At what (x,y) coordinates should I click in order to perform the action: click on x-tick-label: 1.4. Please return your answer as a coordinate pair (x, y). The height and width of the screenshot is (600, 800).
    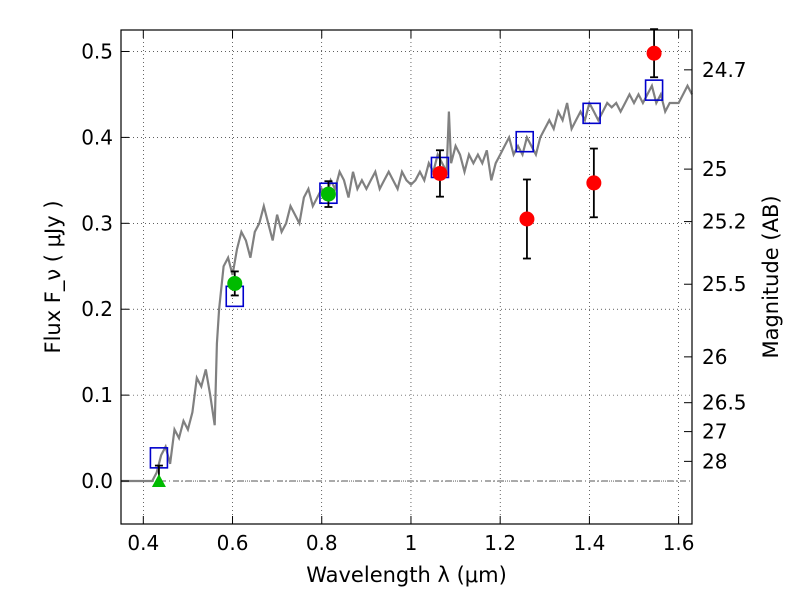
    Looking at the image, I should click on (589, 543).